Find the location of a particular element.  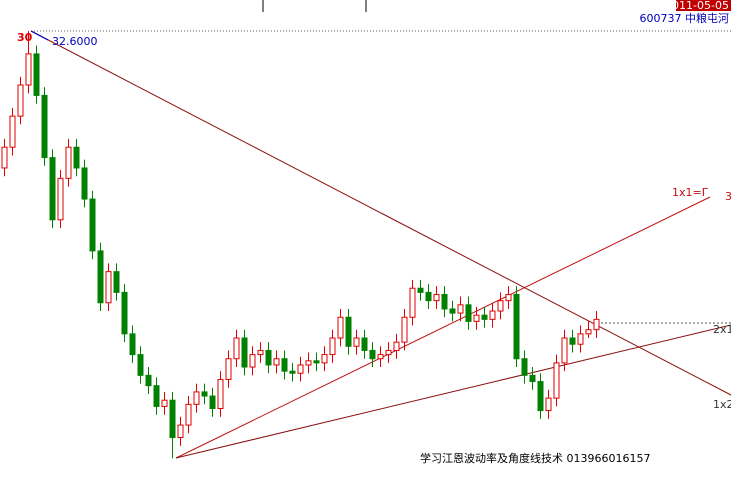

peak-marker: 30 is located at coordinates (25, 37).